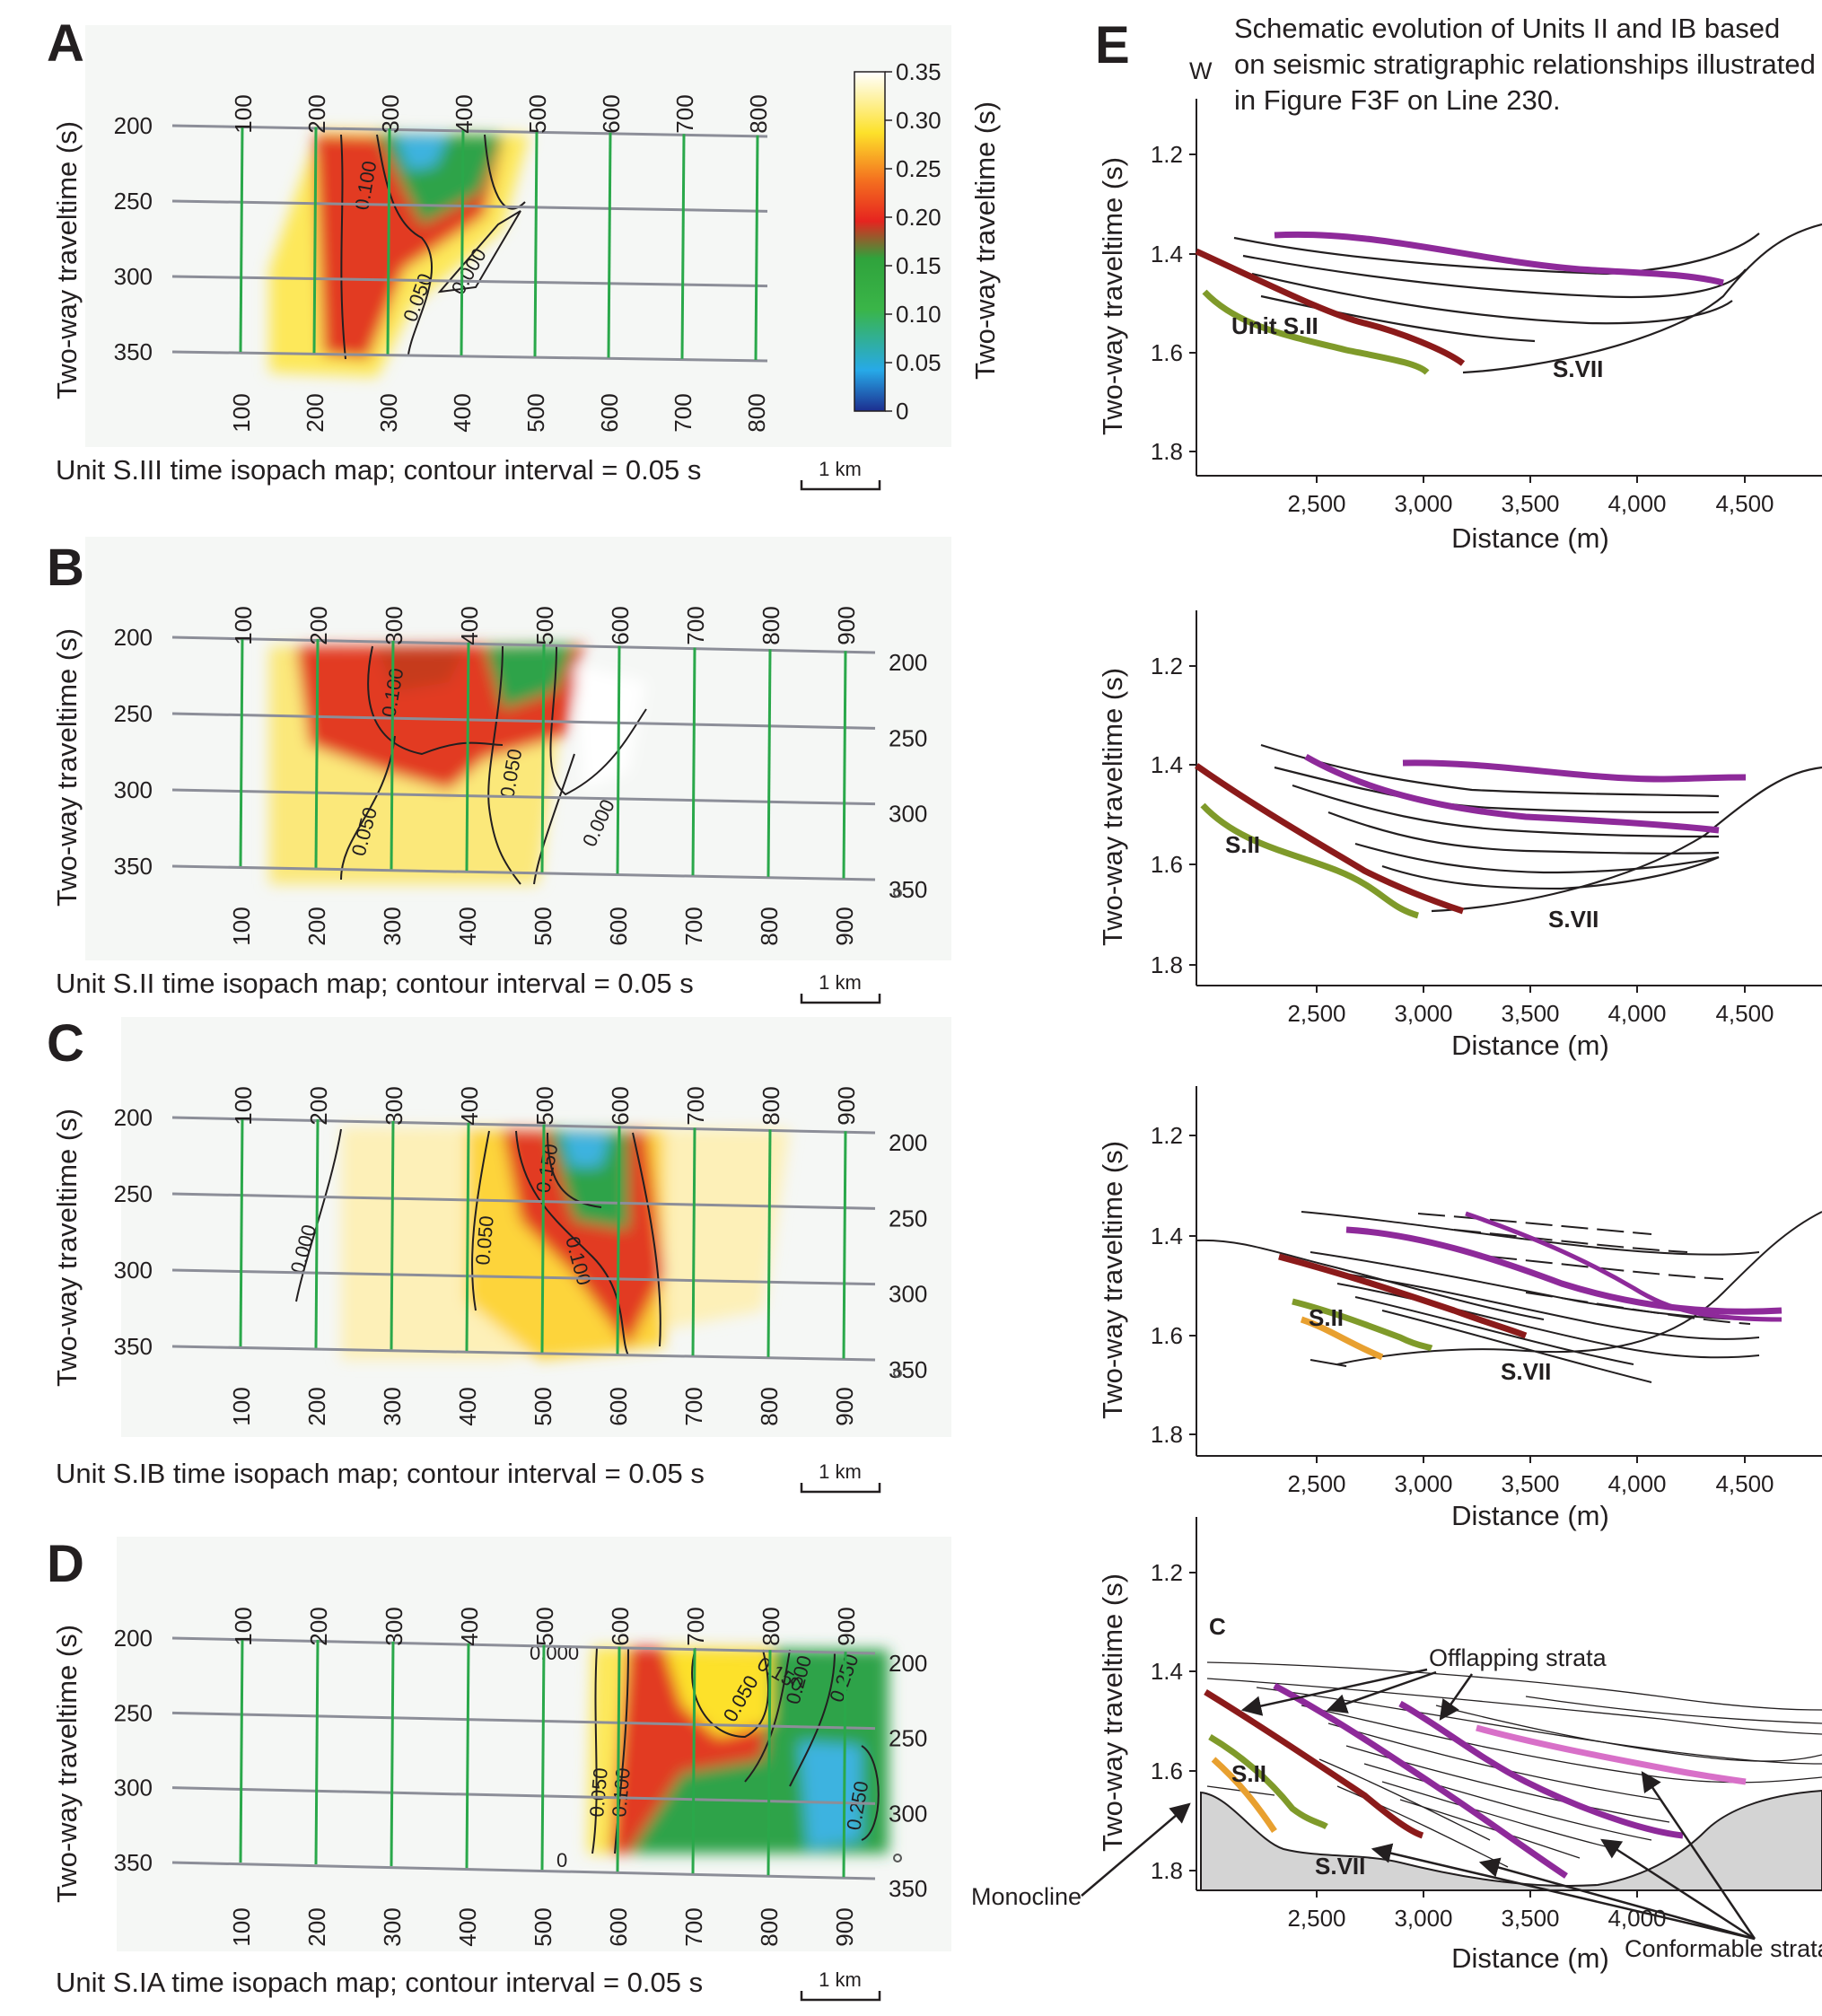 This screenshot has height=2016, width=1822. I want to click on x-tick-label: 4,500, so click(1744, 1483).